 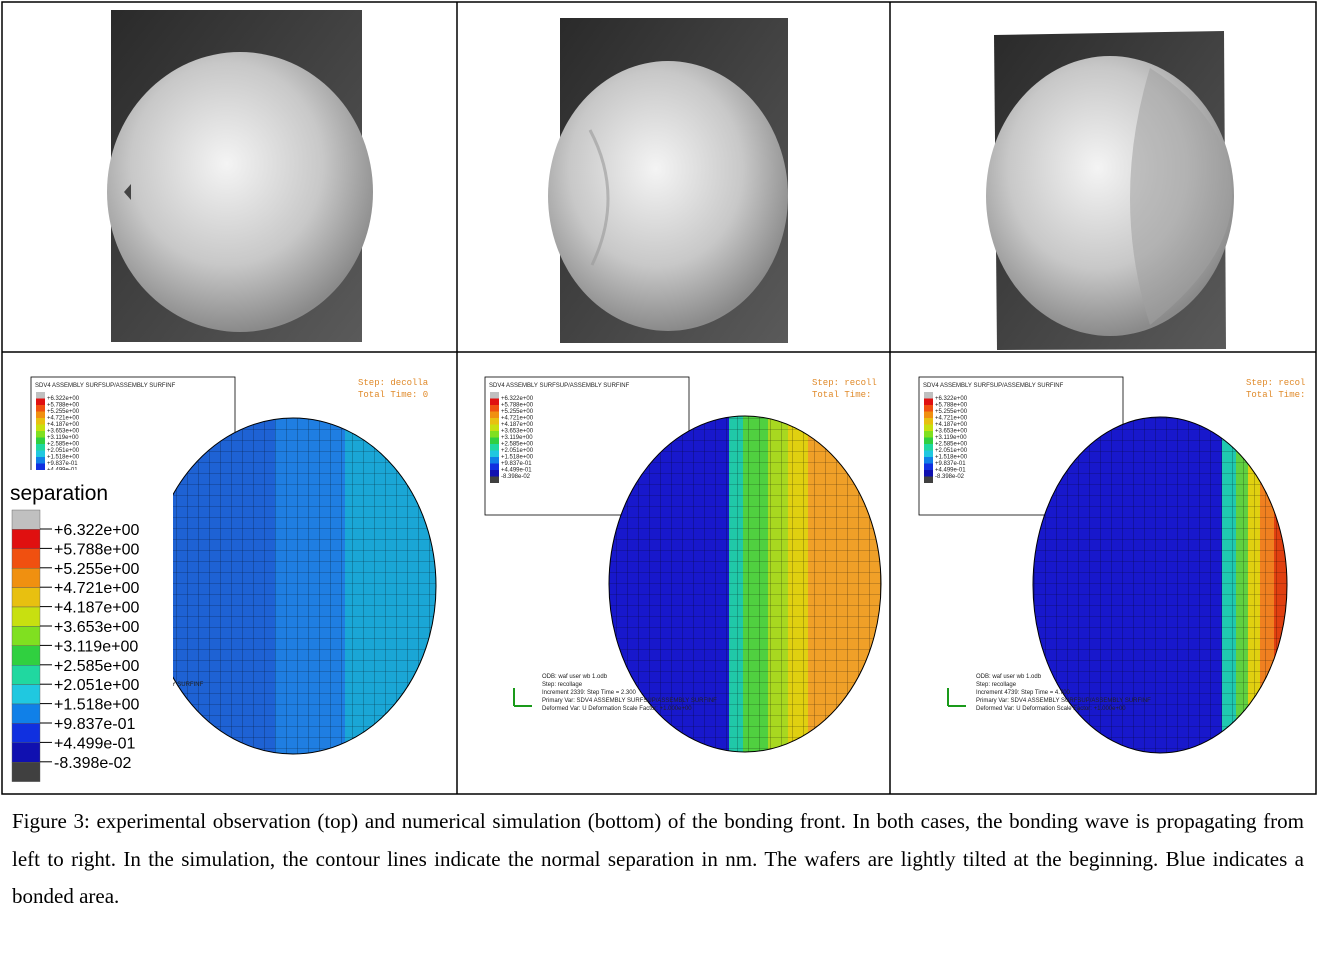 I want to click on mesh, so click(x=1160, y=585).